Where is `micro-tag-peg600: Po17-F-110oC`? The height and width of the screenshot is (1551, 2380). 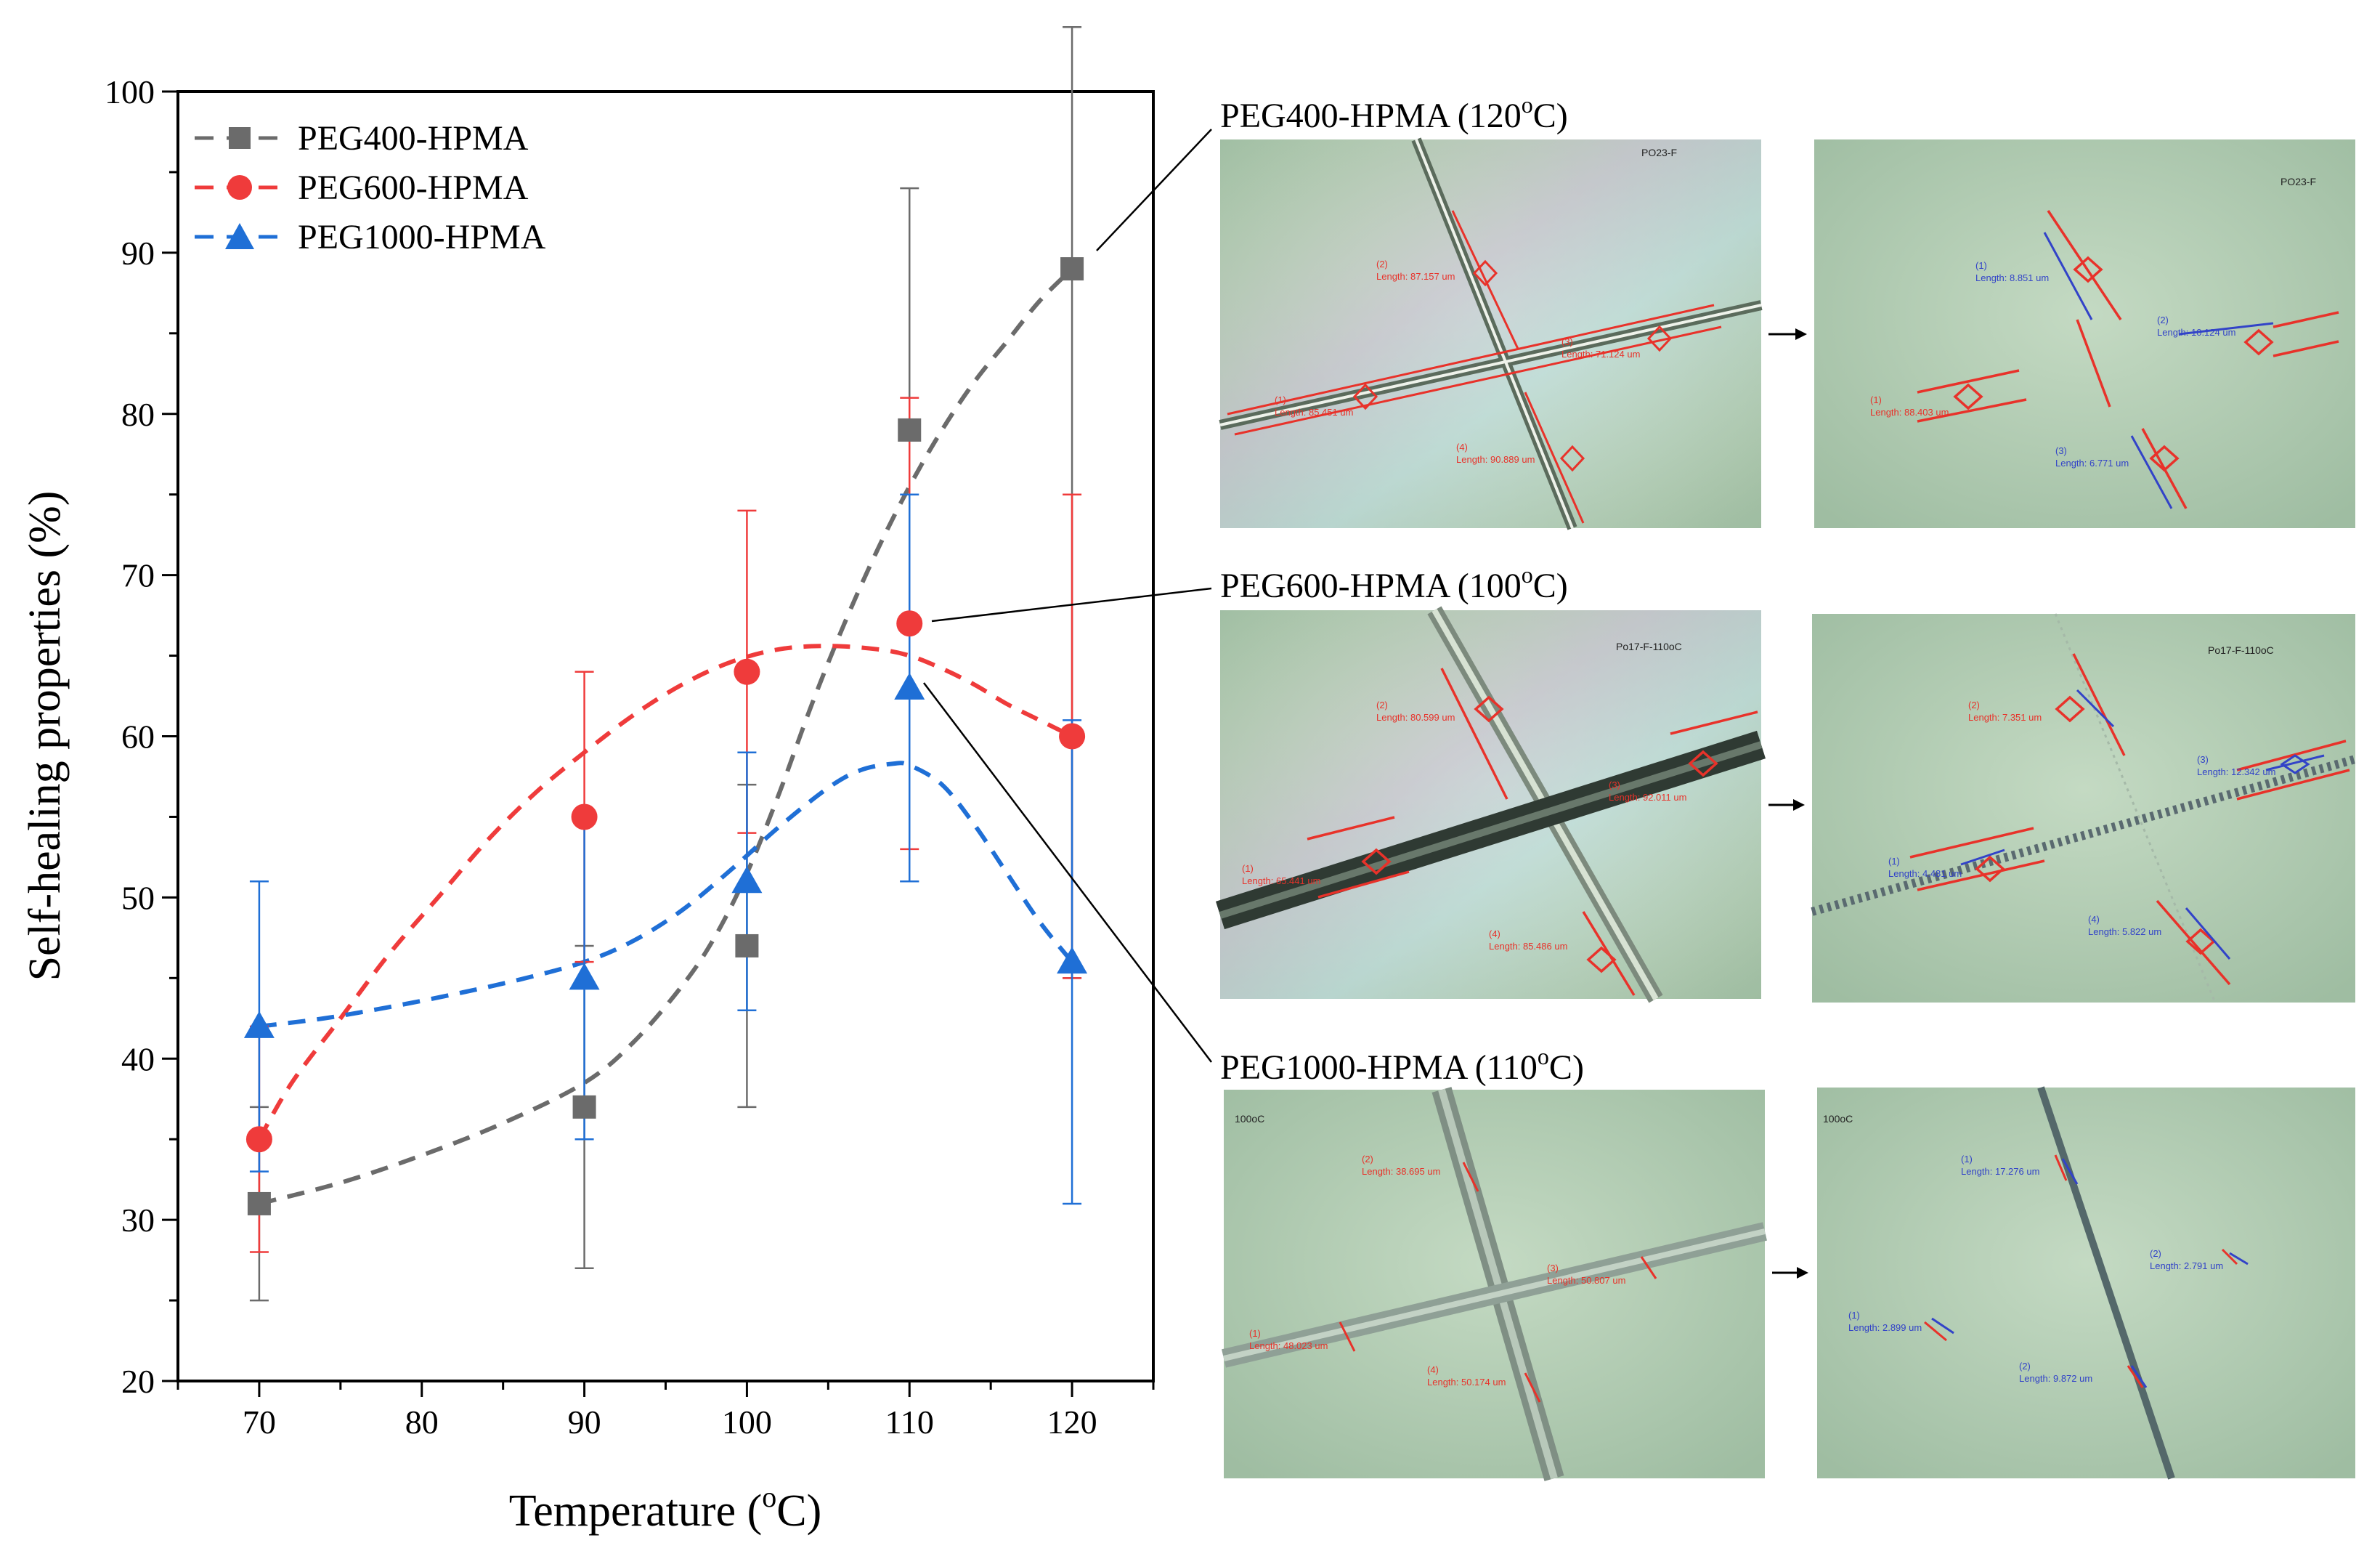 micro-tag-peg600: Po17-F-110oC is located at coordinates (1649, 647).